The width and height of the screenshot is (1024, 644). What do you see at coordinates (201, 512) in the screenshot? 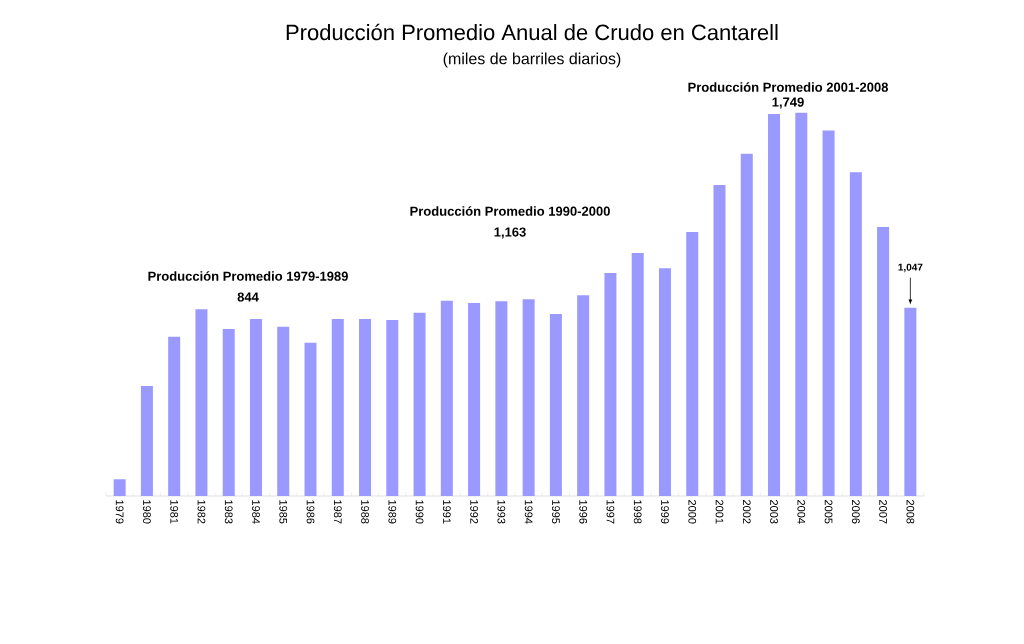
I see `x-tick-label: 1982` at bounding box center [201, 512].